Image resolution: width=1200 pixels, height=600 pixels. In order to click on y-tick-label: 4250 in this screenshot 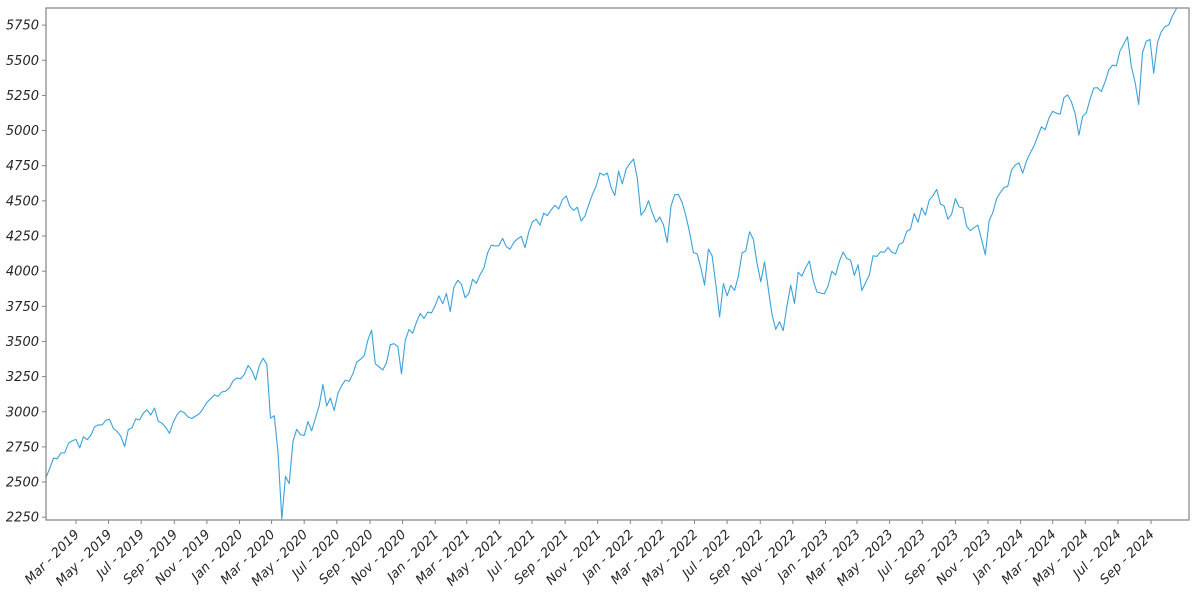, I will do `click(22, 237)`.